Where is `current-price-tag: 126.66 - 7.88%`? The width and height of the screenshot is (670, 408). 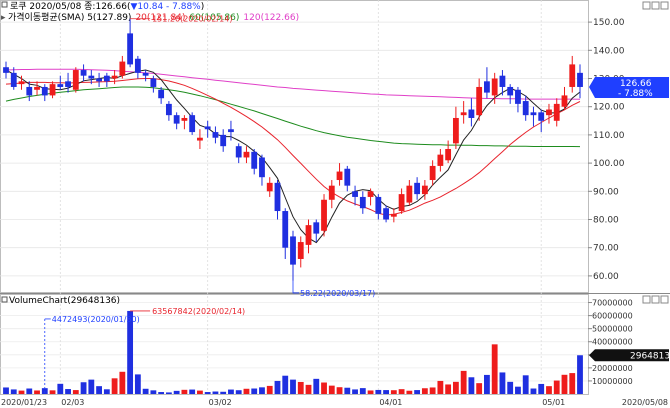
current-price-tag: 126.66 - 7.88% is located at coordinates (629, 87).